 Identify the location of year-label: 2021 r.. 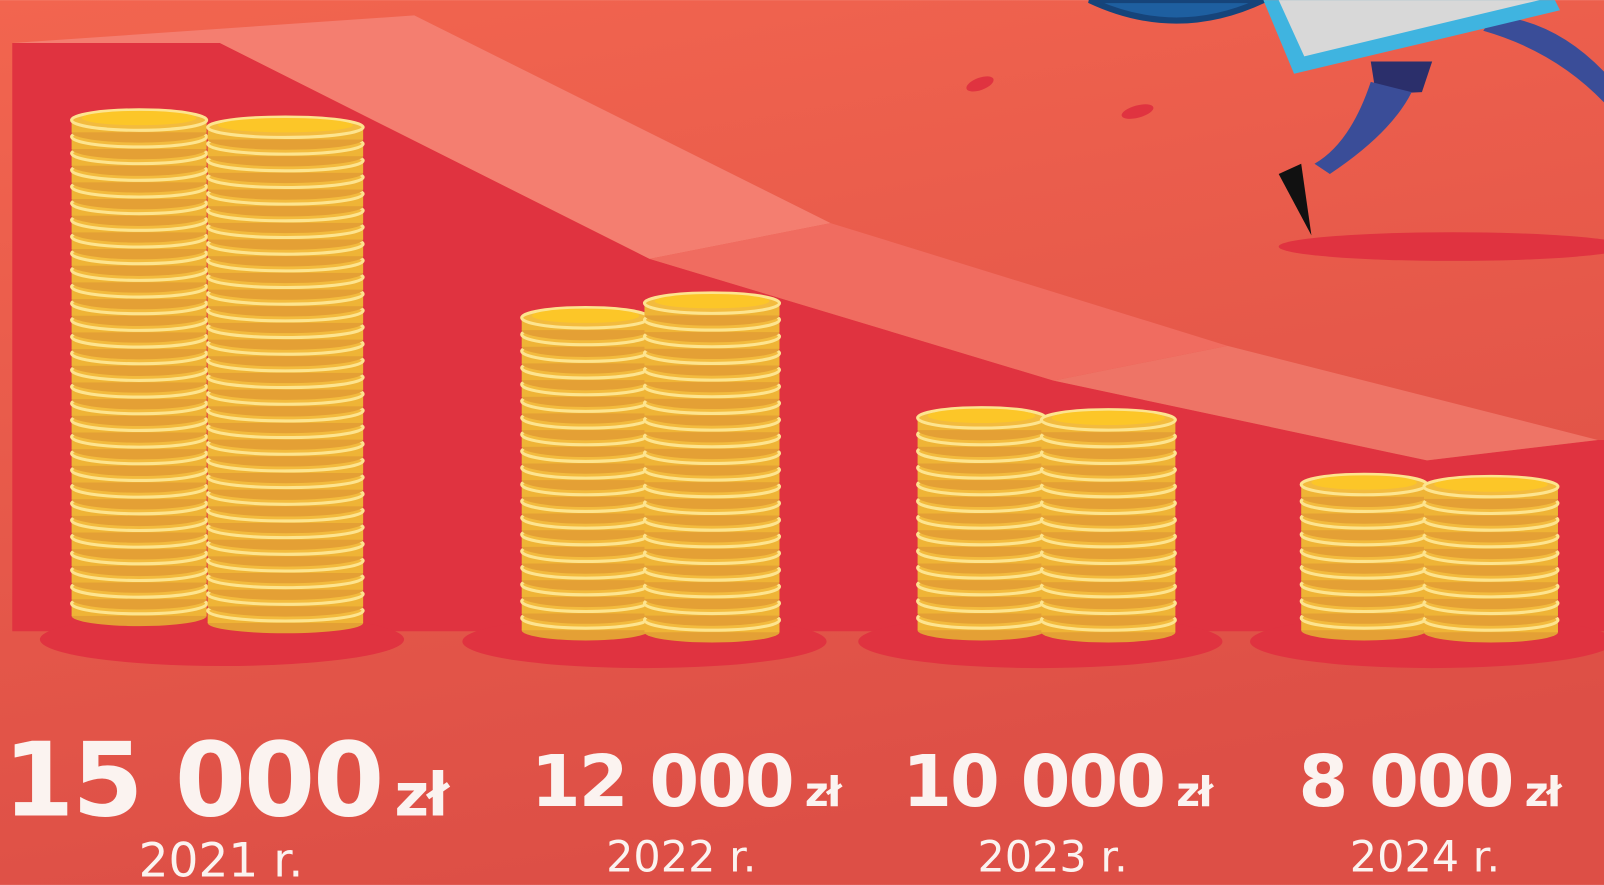
(221, 859).